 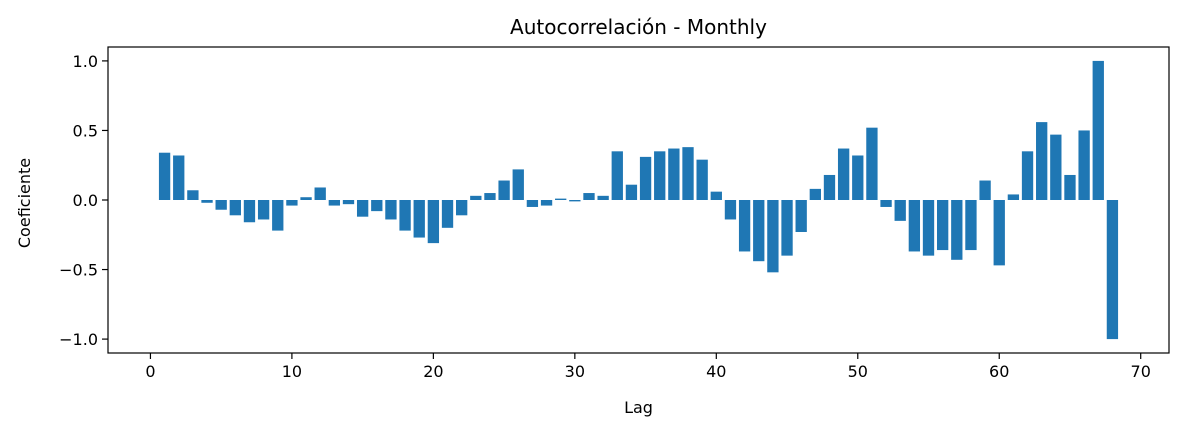 What do you see at coordinates (85, 61) in the screenshot?
I see `y-tick-label: 1.0` at bounding box center [85, 61].